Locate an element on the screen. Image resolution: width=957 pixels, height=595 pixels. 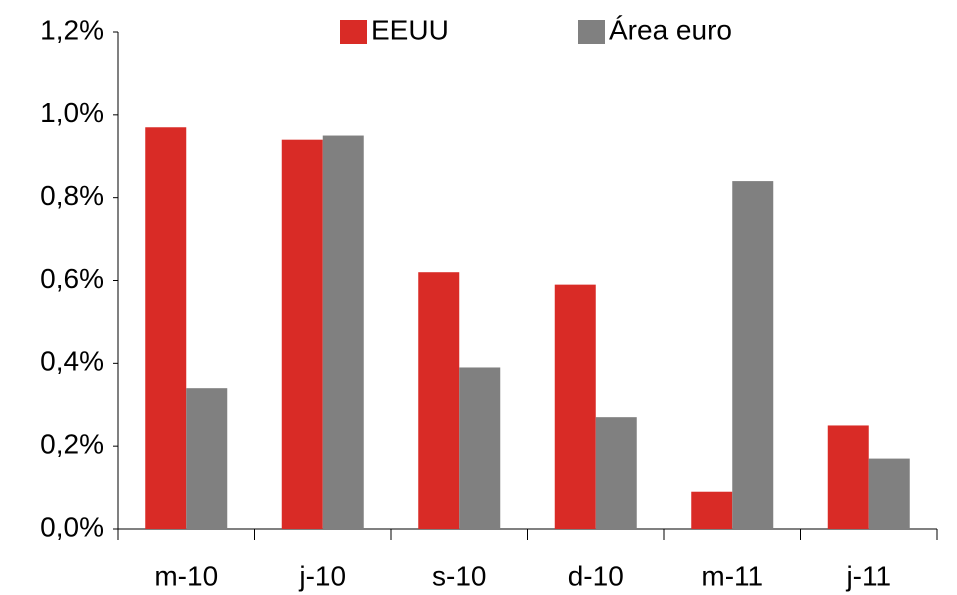
x-tick-label: j-11 is located at coordinates (868, 575).